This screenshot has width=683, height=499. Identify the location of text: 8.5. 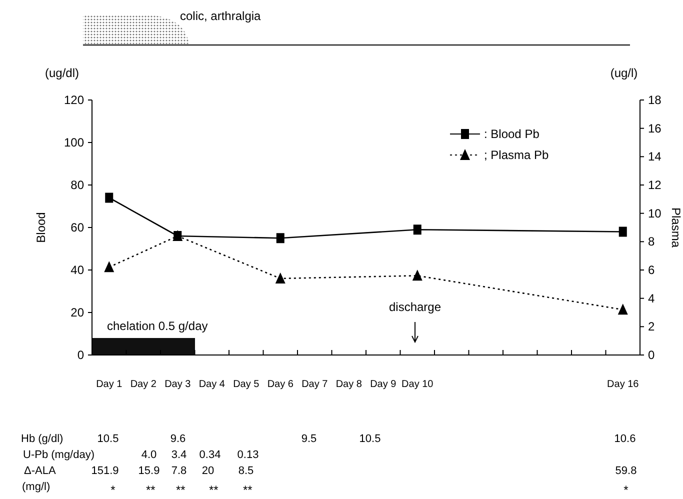
(246, 471).